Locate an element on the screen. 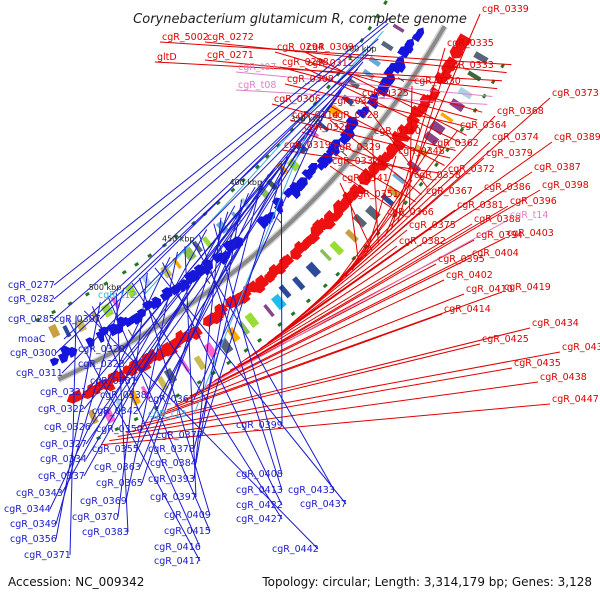 Image resolution: width=600 pixels, height=600 pixels. gene-label: cgR_0271 is located at coordinates (230, 55).